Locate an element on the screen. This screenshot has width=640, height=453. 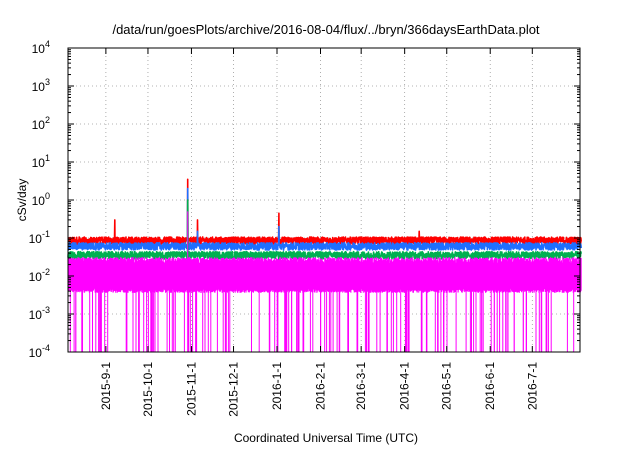
y-tick-exponent: 1 is located at coordinates (47, 158).